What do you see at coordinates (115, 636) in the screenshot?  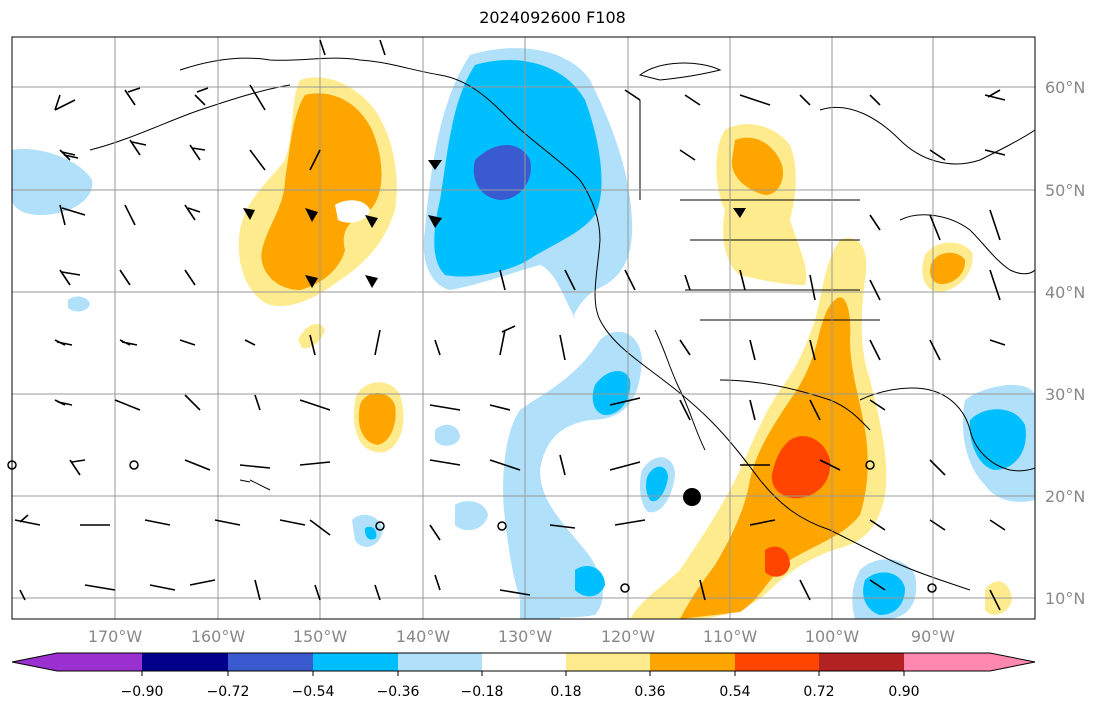 I see `lon-label: 170°W` at bounding box center [115, 636].